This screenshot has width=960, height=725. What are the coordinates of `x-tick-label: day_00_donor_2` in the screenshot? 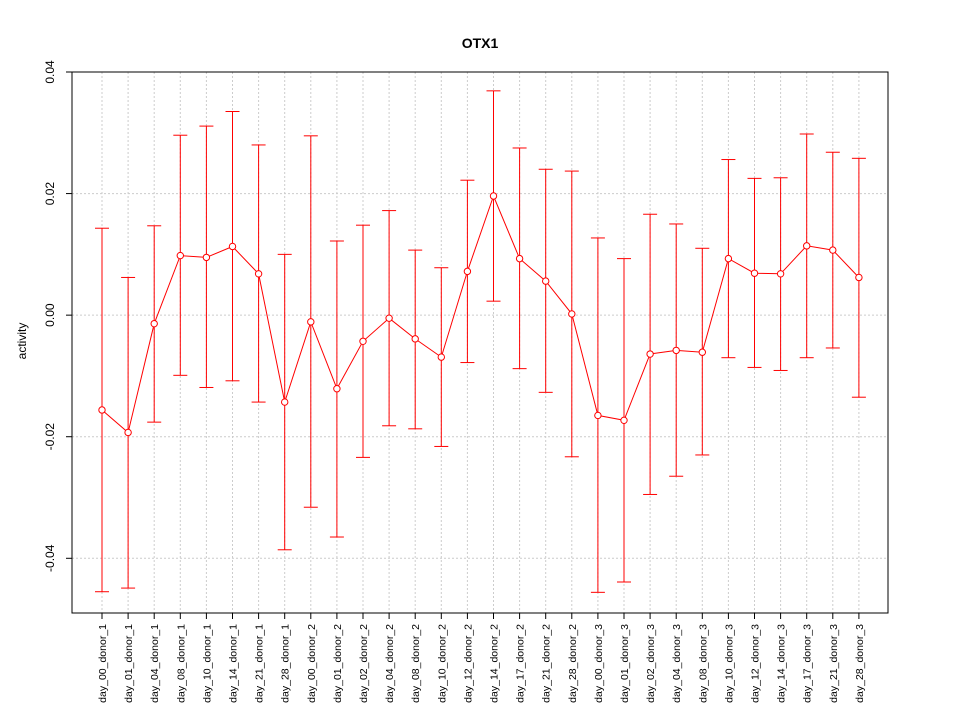 It's located at (312, 663).